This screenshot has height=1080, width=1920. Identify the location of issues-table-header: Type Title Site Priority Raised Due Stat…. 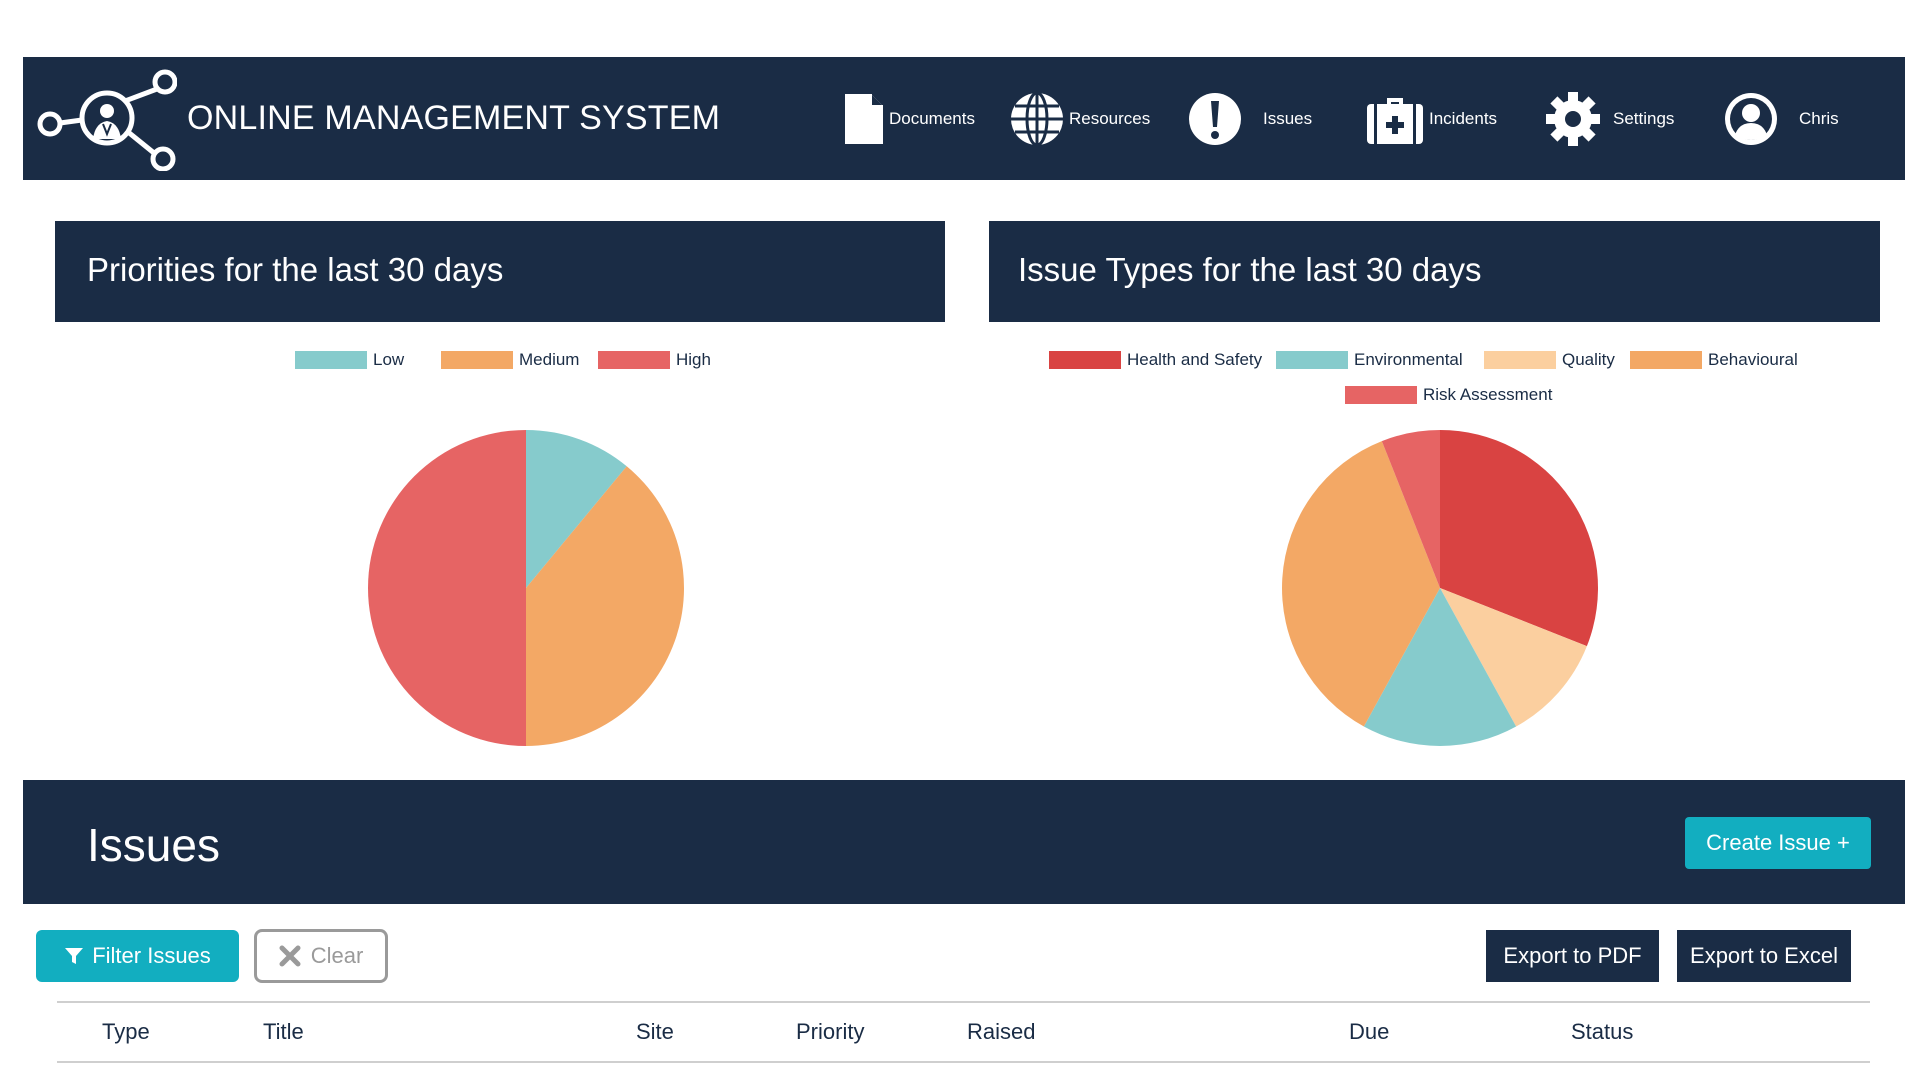
(963, 1032).